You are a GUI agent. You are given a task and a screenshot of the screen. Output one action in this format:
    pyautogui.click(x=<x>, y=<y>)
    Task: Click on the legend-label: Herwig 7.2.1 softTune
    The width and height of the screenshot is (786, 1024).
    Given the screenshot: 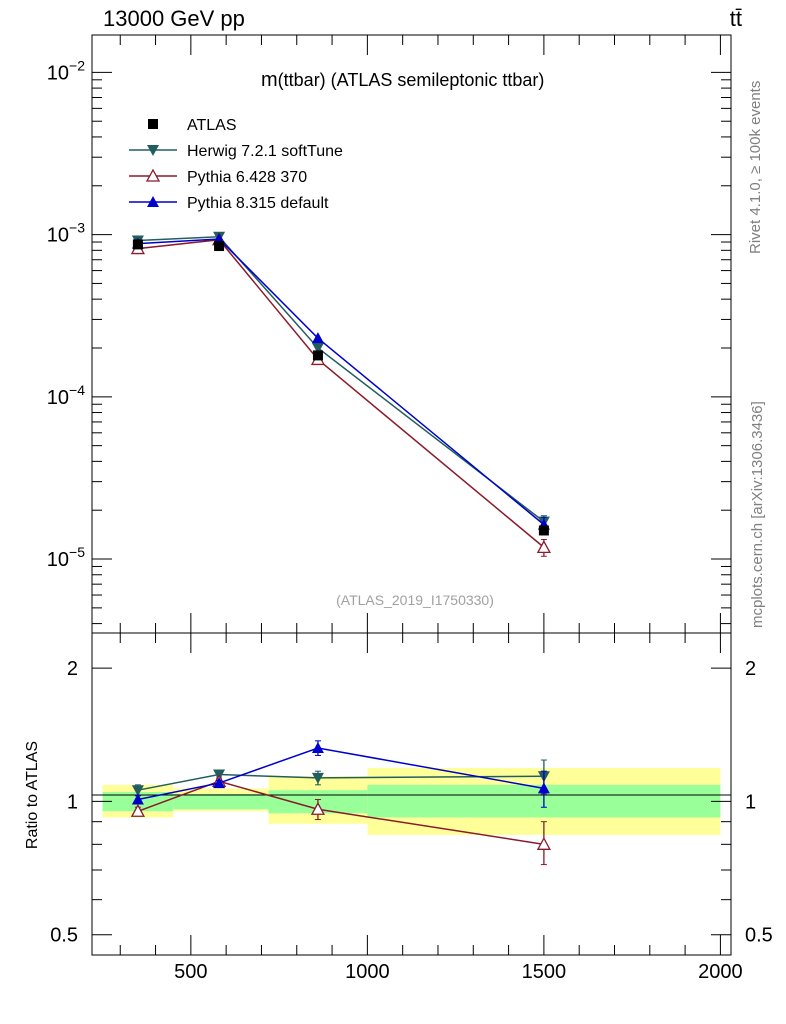 What is the action you would take?
    pyautogui.click(x=265, y=151)
    